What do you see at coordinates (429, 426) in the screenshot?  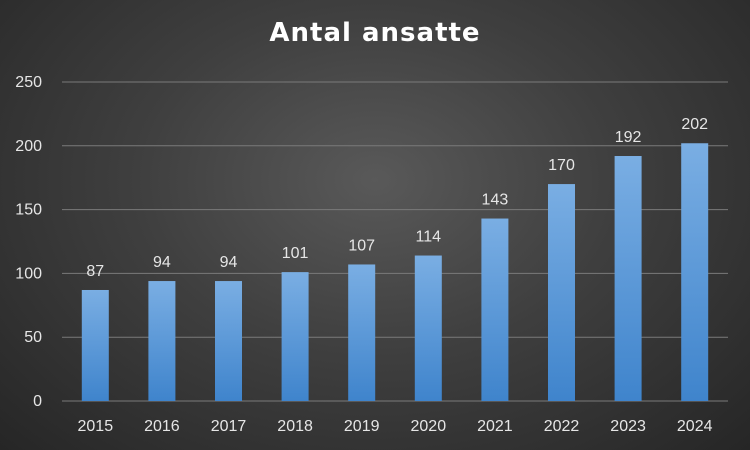 I see `x-tick-label: 2020` at bounding box center [429, 426].